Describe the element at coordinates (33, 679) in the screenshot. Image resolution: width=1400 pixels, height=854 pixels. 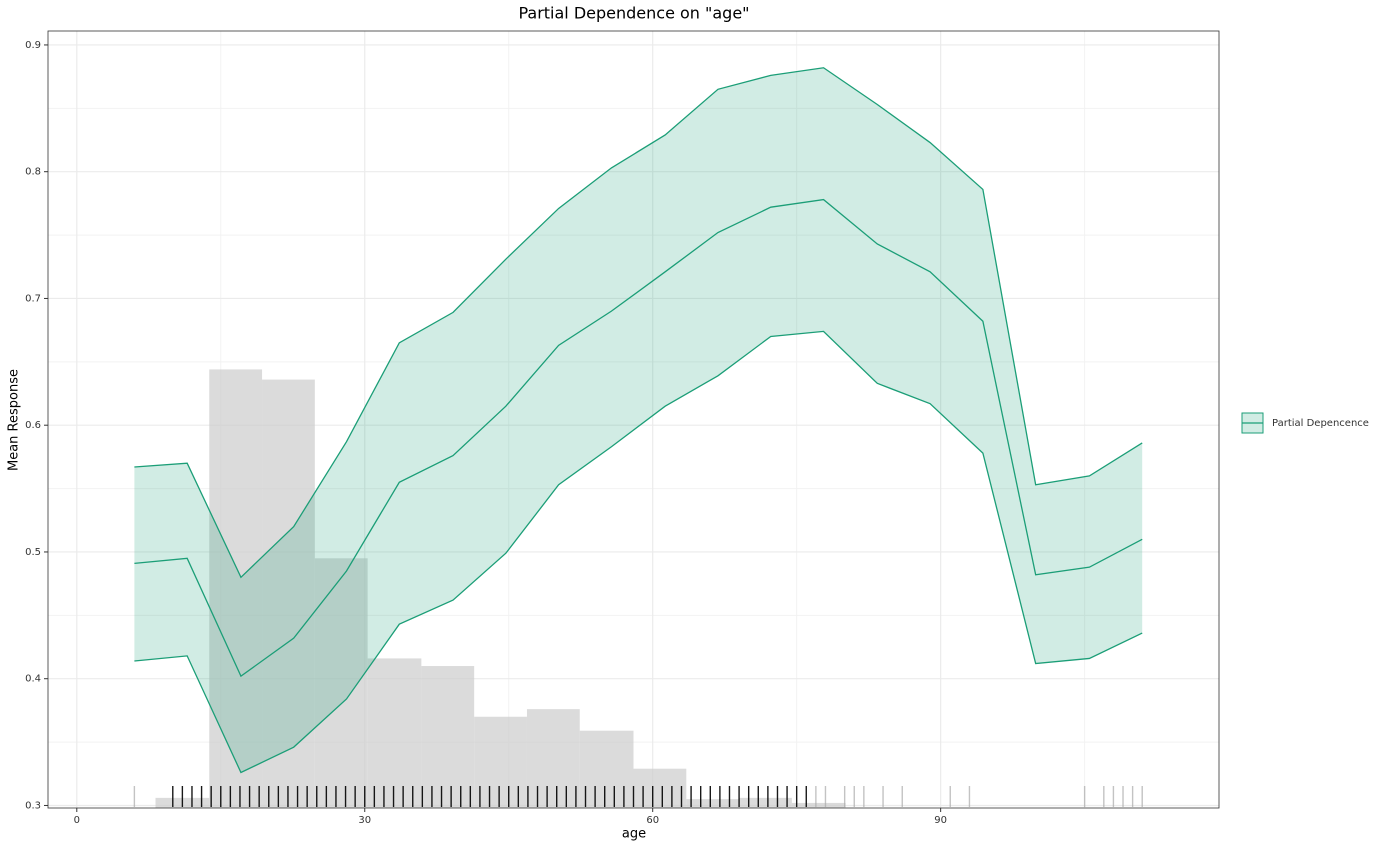
I see `y-tick-label: 0.4` at that location.